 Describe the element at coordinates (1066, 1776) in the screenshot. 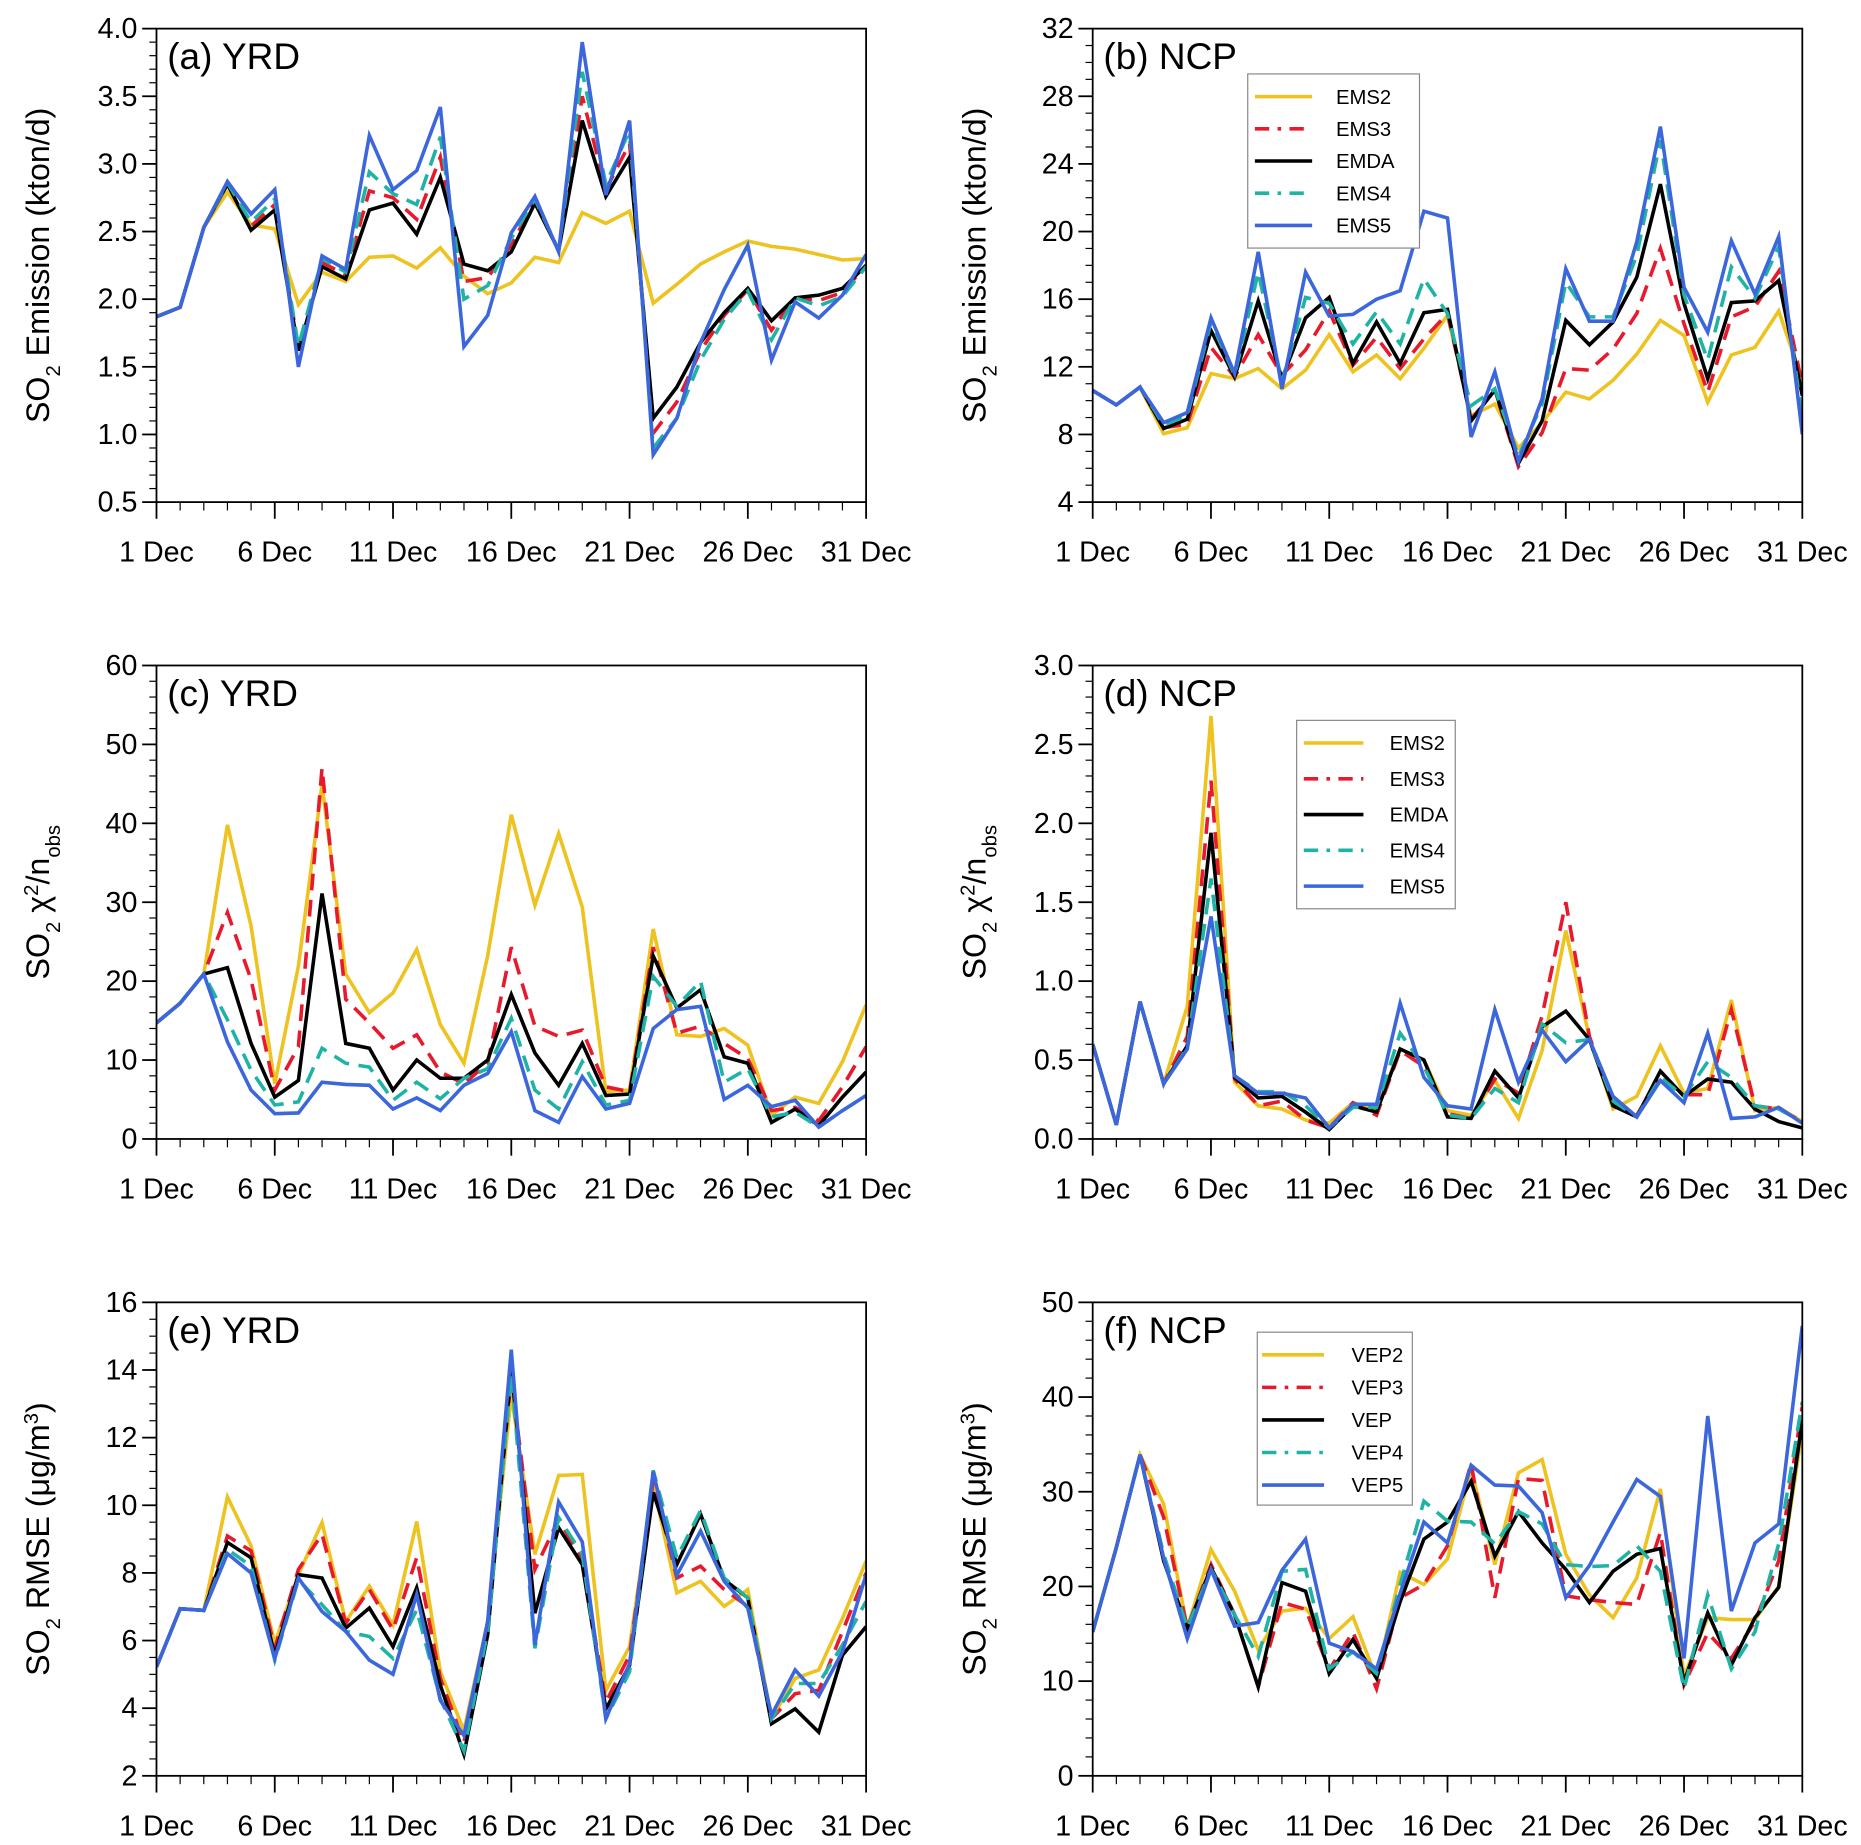

I see `y-tick-label: 0` at that location.